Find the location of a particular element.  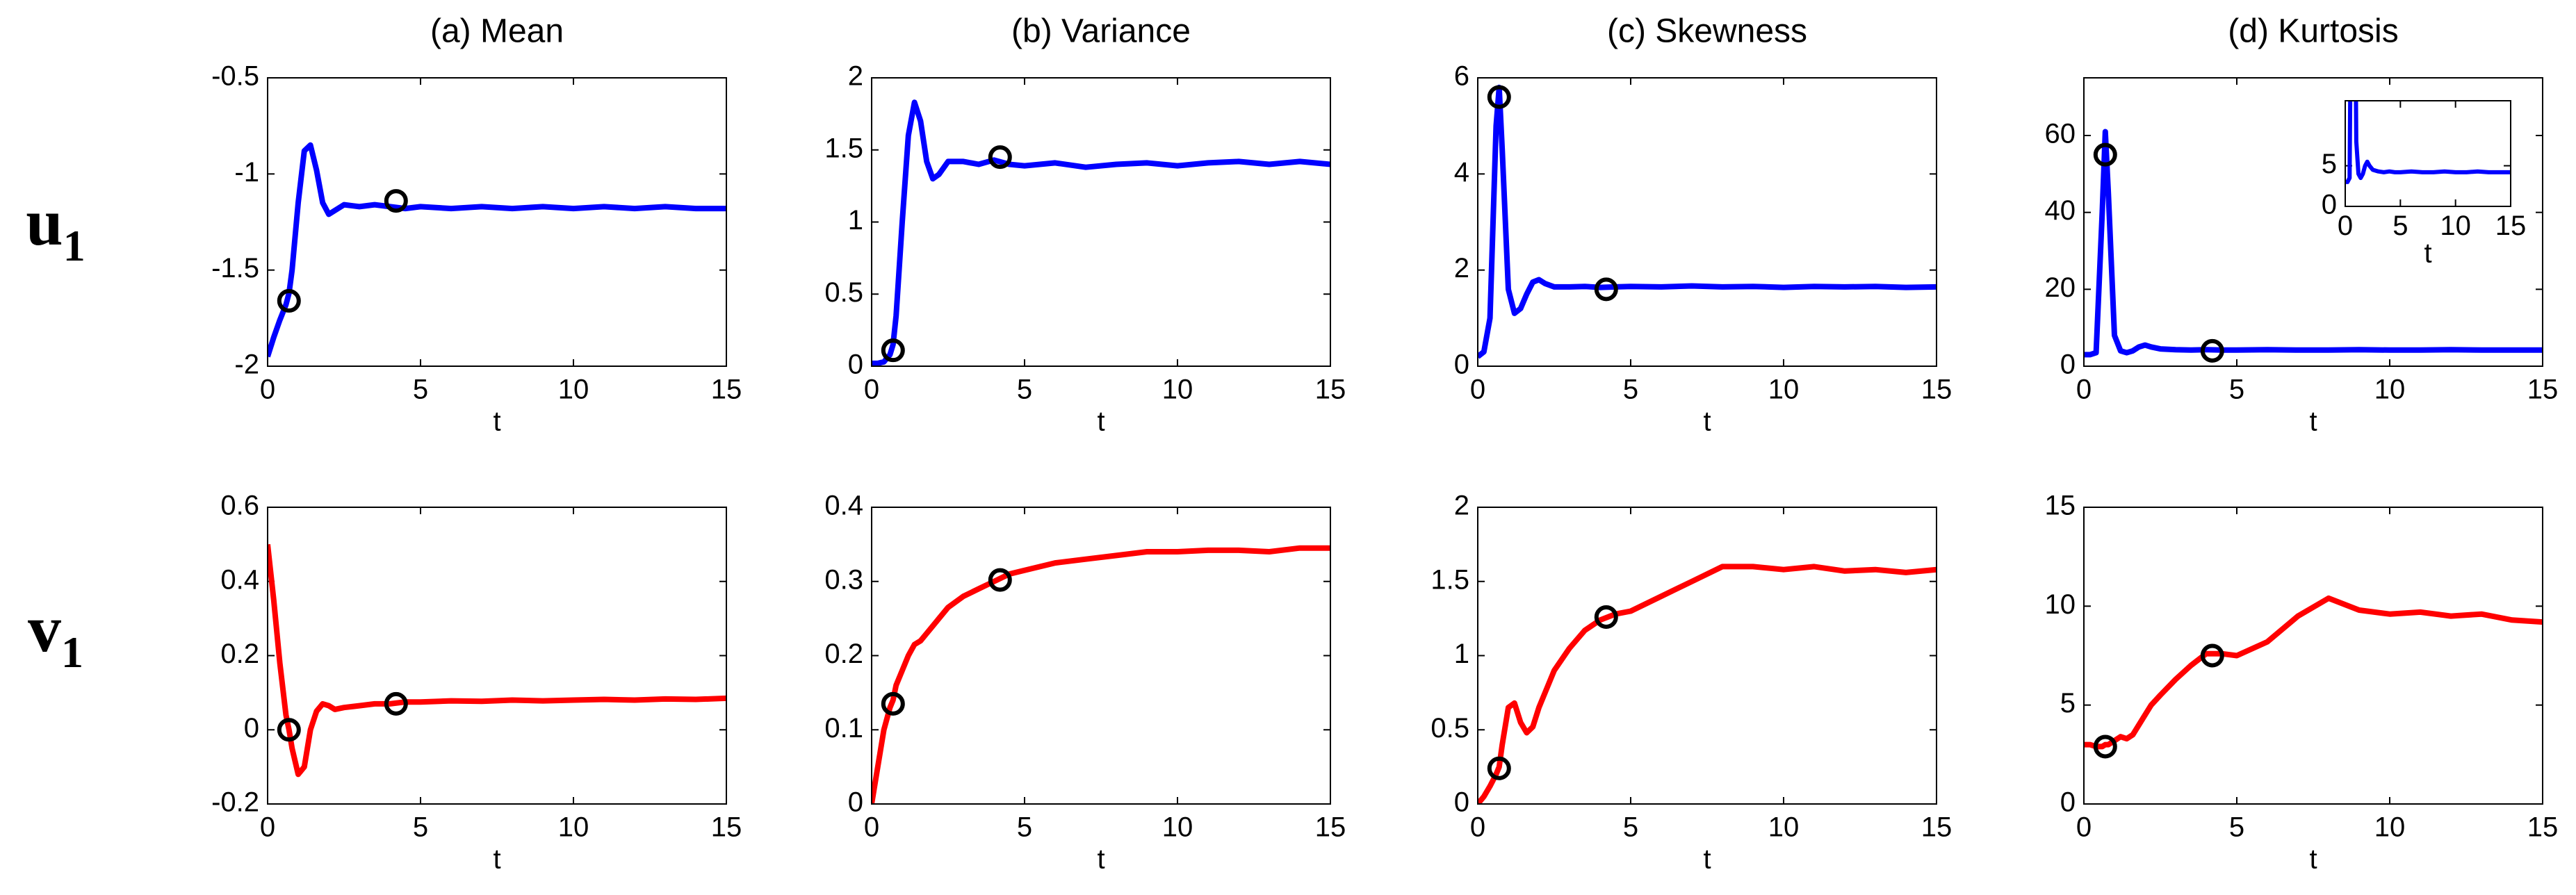

row-symbol: u is located at coordinates (44, 222).